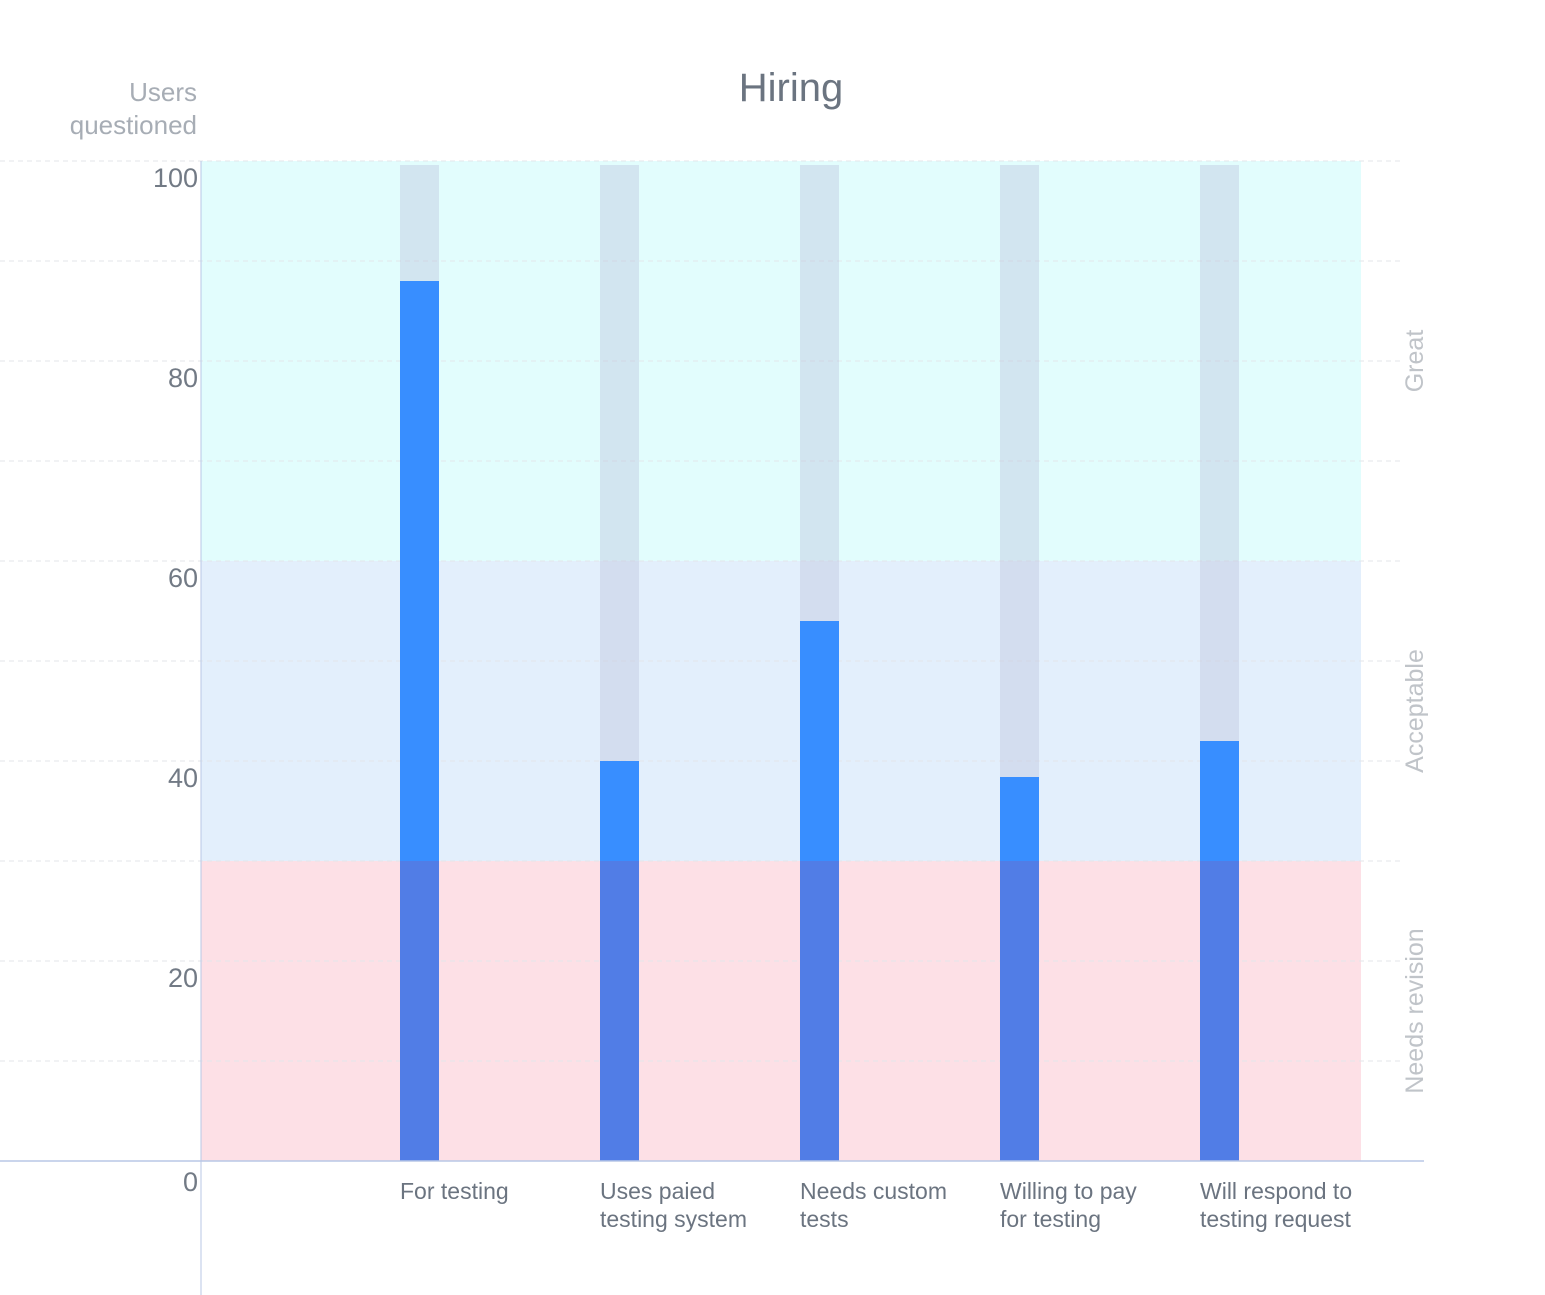  What do you see at coordinates (454, 1191) in the screenshot?
I see `x-tick-label: For testing` at bounding box center [454, 1191].